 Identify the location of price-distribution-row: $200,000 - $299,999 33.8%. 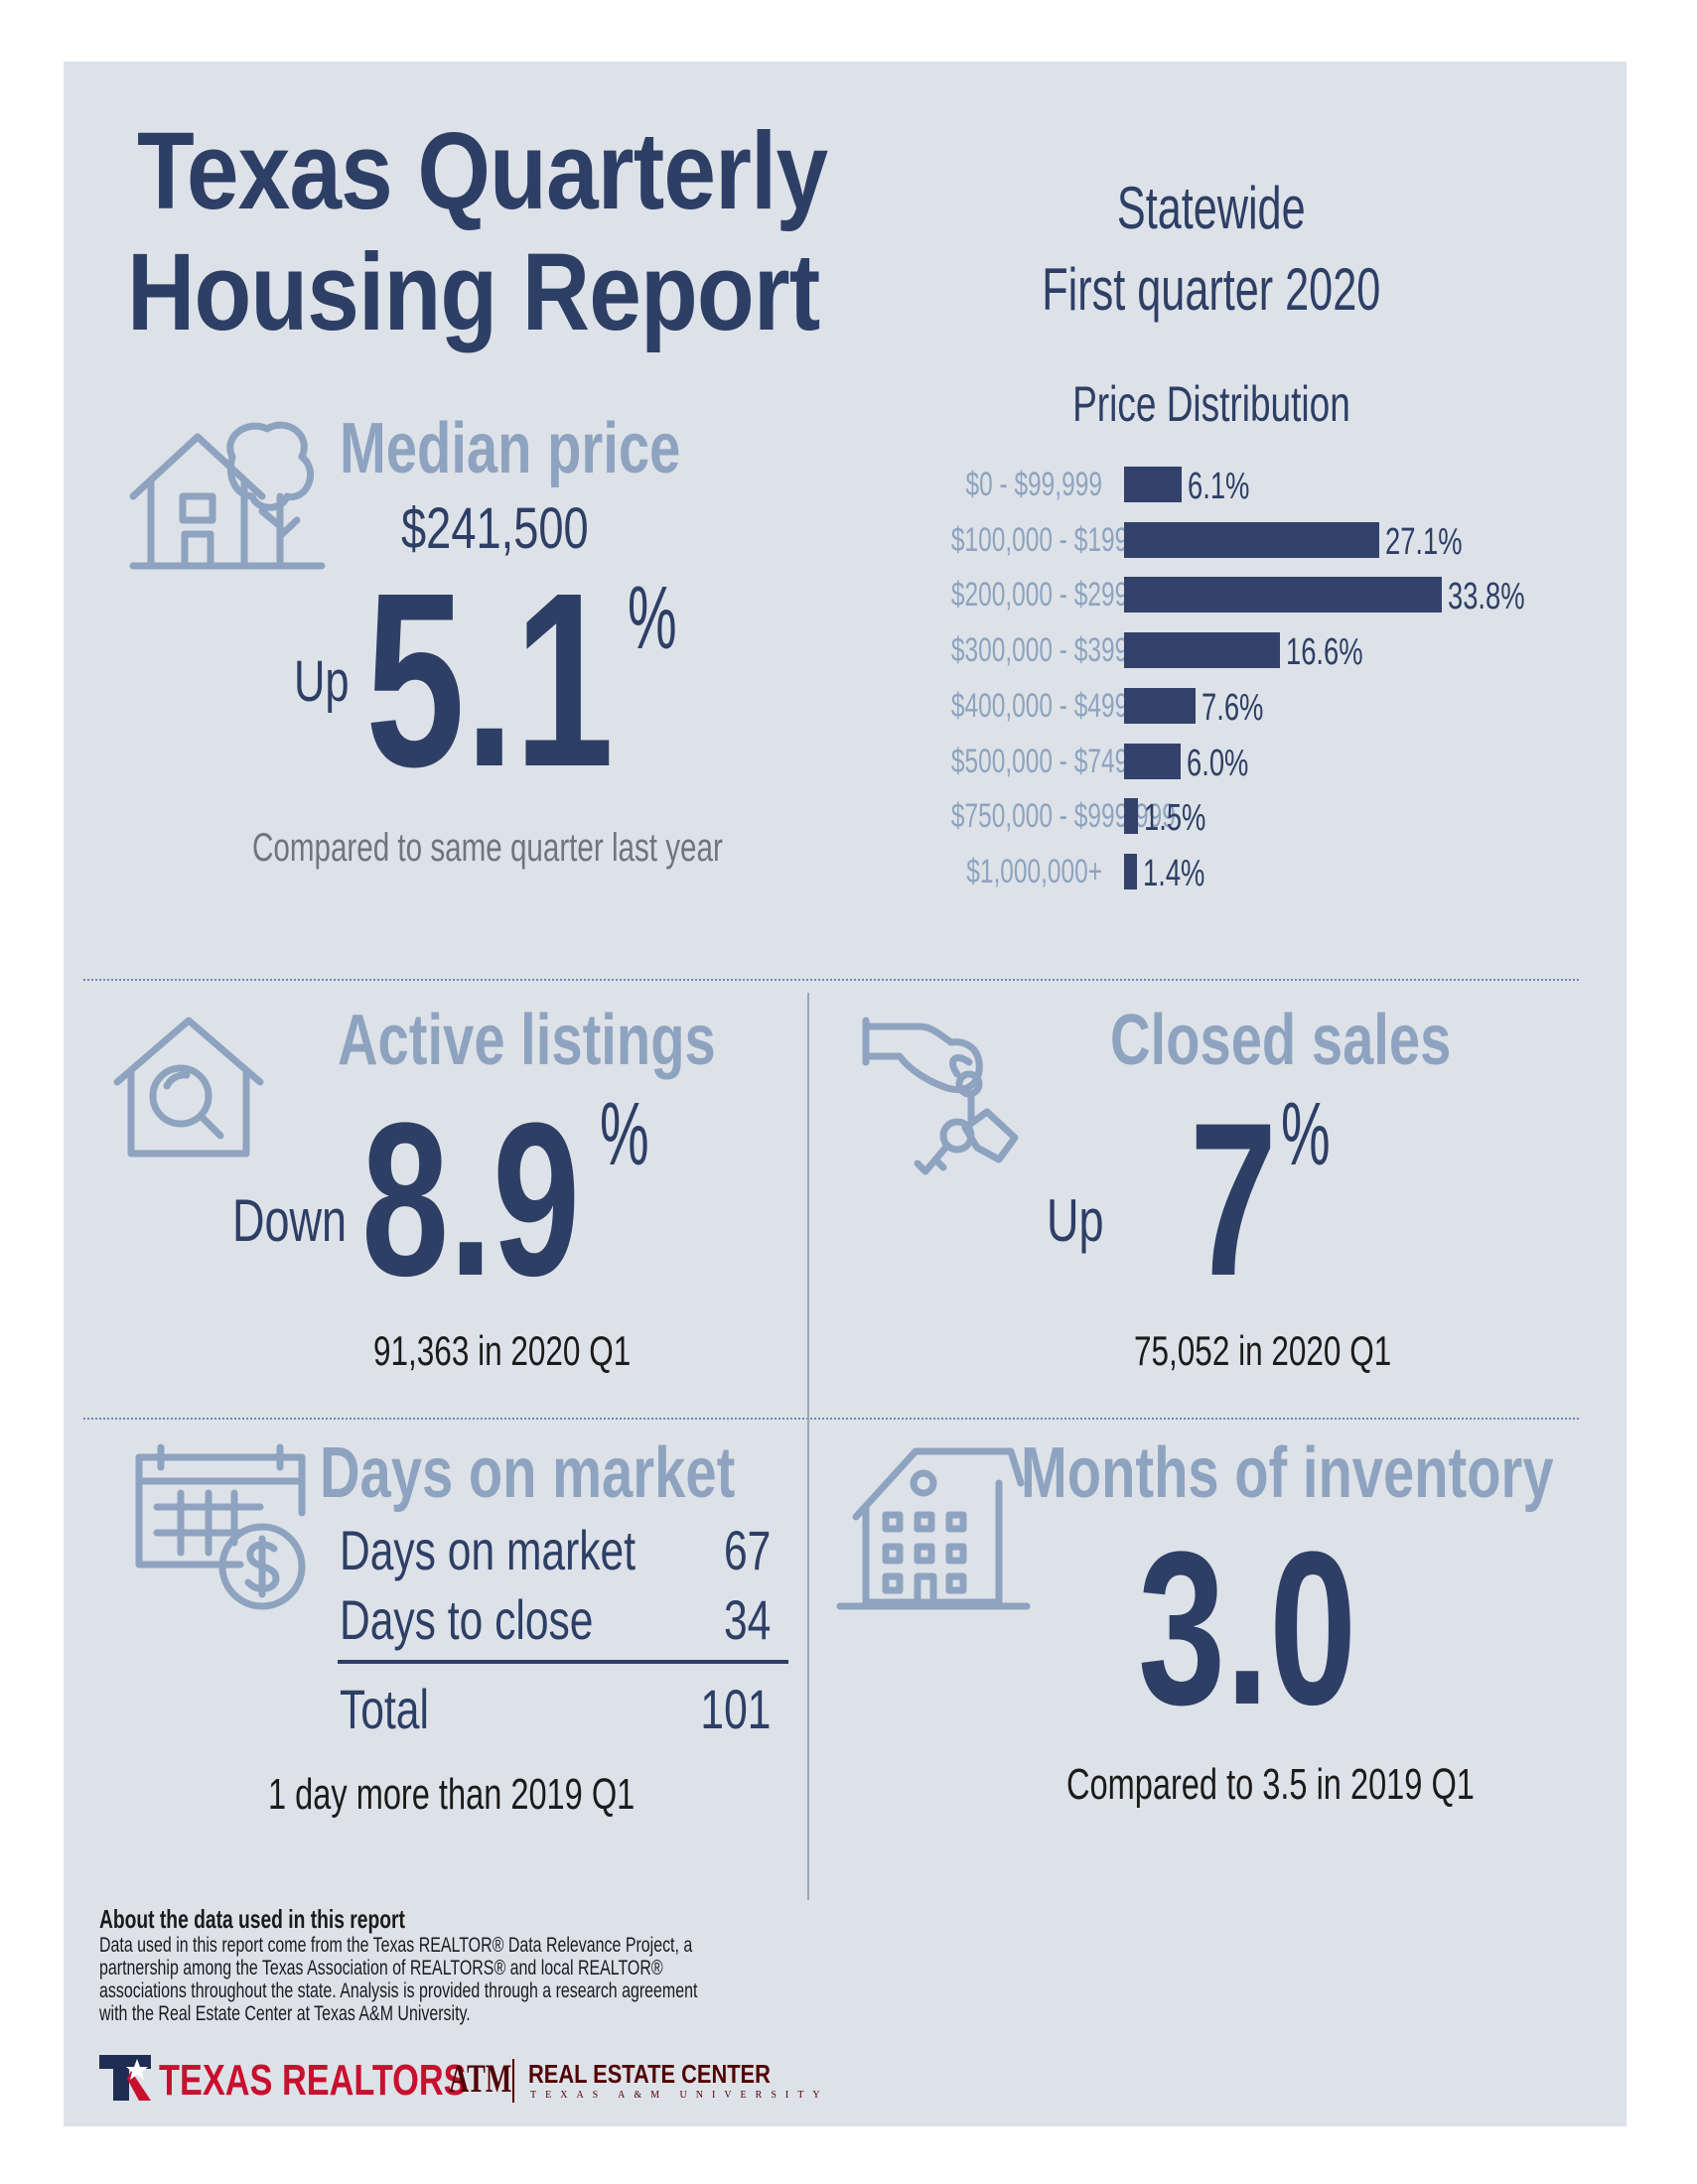
(1261, 596).